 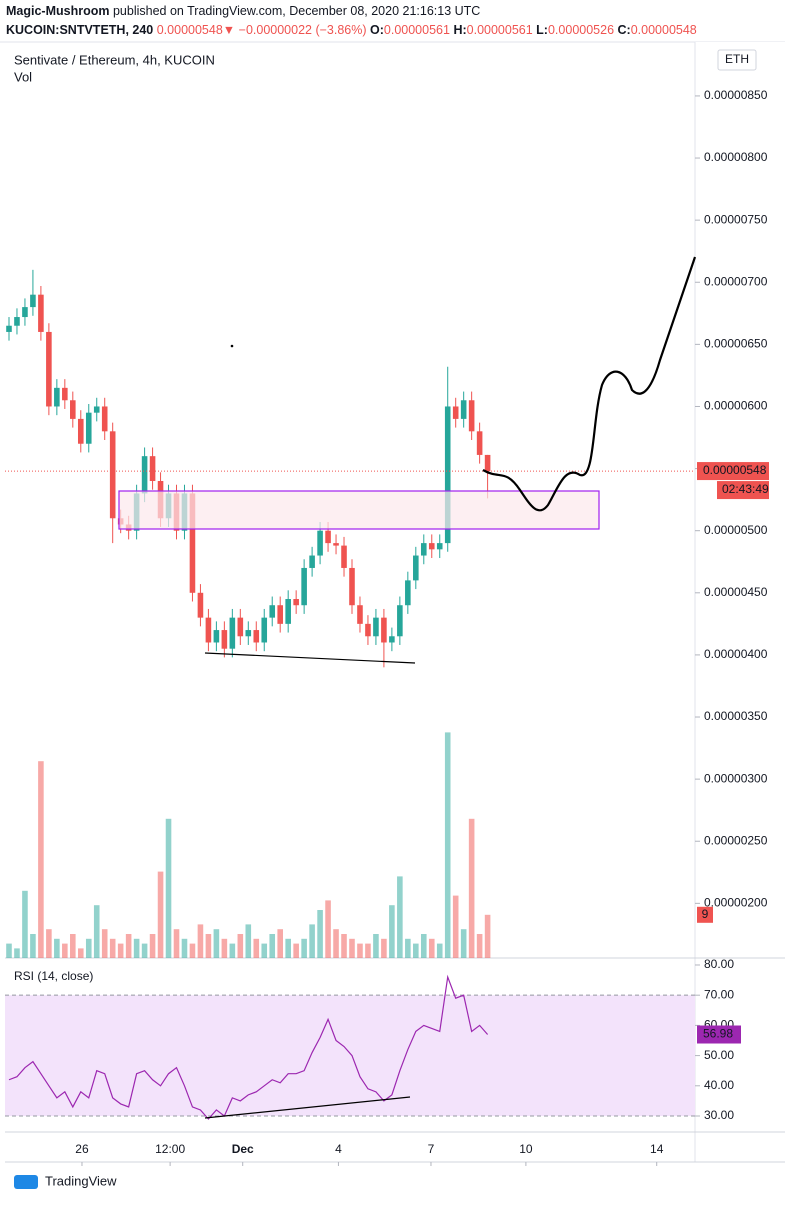 What do you see at coordinates (53, 976) in the screenshot?
I see `rsi-title: RSI (14, close)` at bounding box center [53, 976].